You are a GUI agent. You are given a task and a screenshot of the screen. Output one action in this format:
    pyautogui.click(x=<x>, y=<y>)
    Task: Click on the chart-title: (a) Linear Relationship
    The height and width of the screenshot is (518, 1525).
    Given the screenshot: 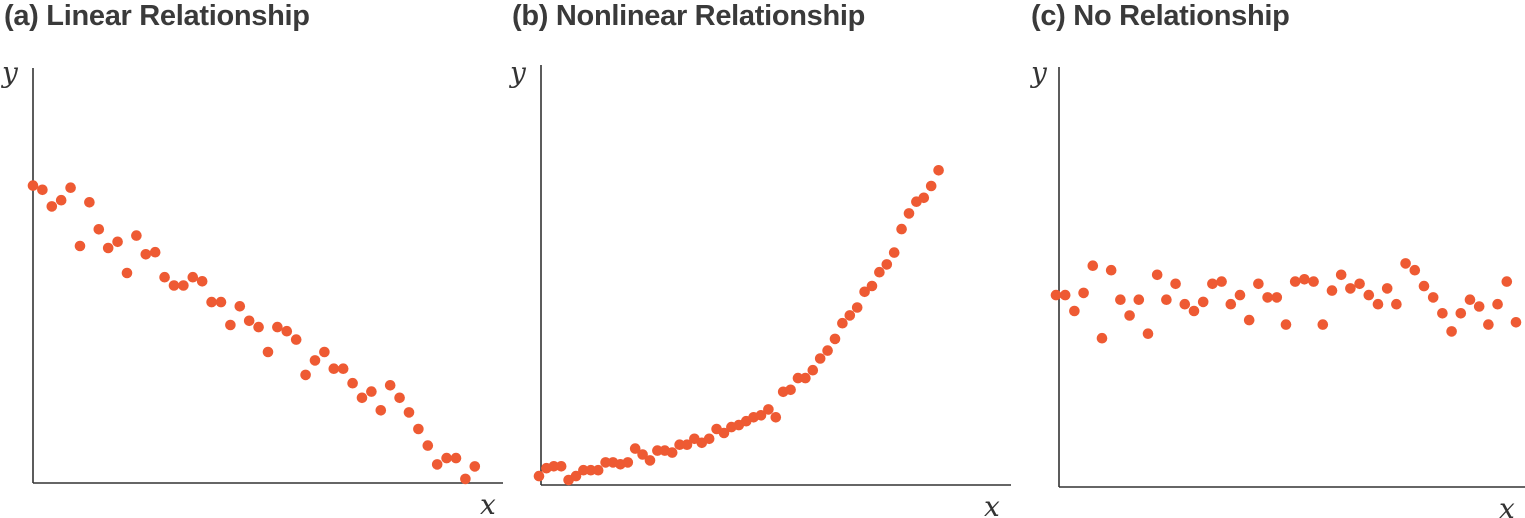 What is the action you would take?
    pyautogui.click(x=157, y=16)
    